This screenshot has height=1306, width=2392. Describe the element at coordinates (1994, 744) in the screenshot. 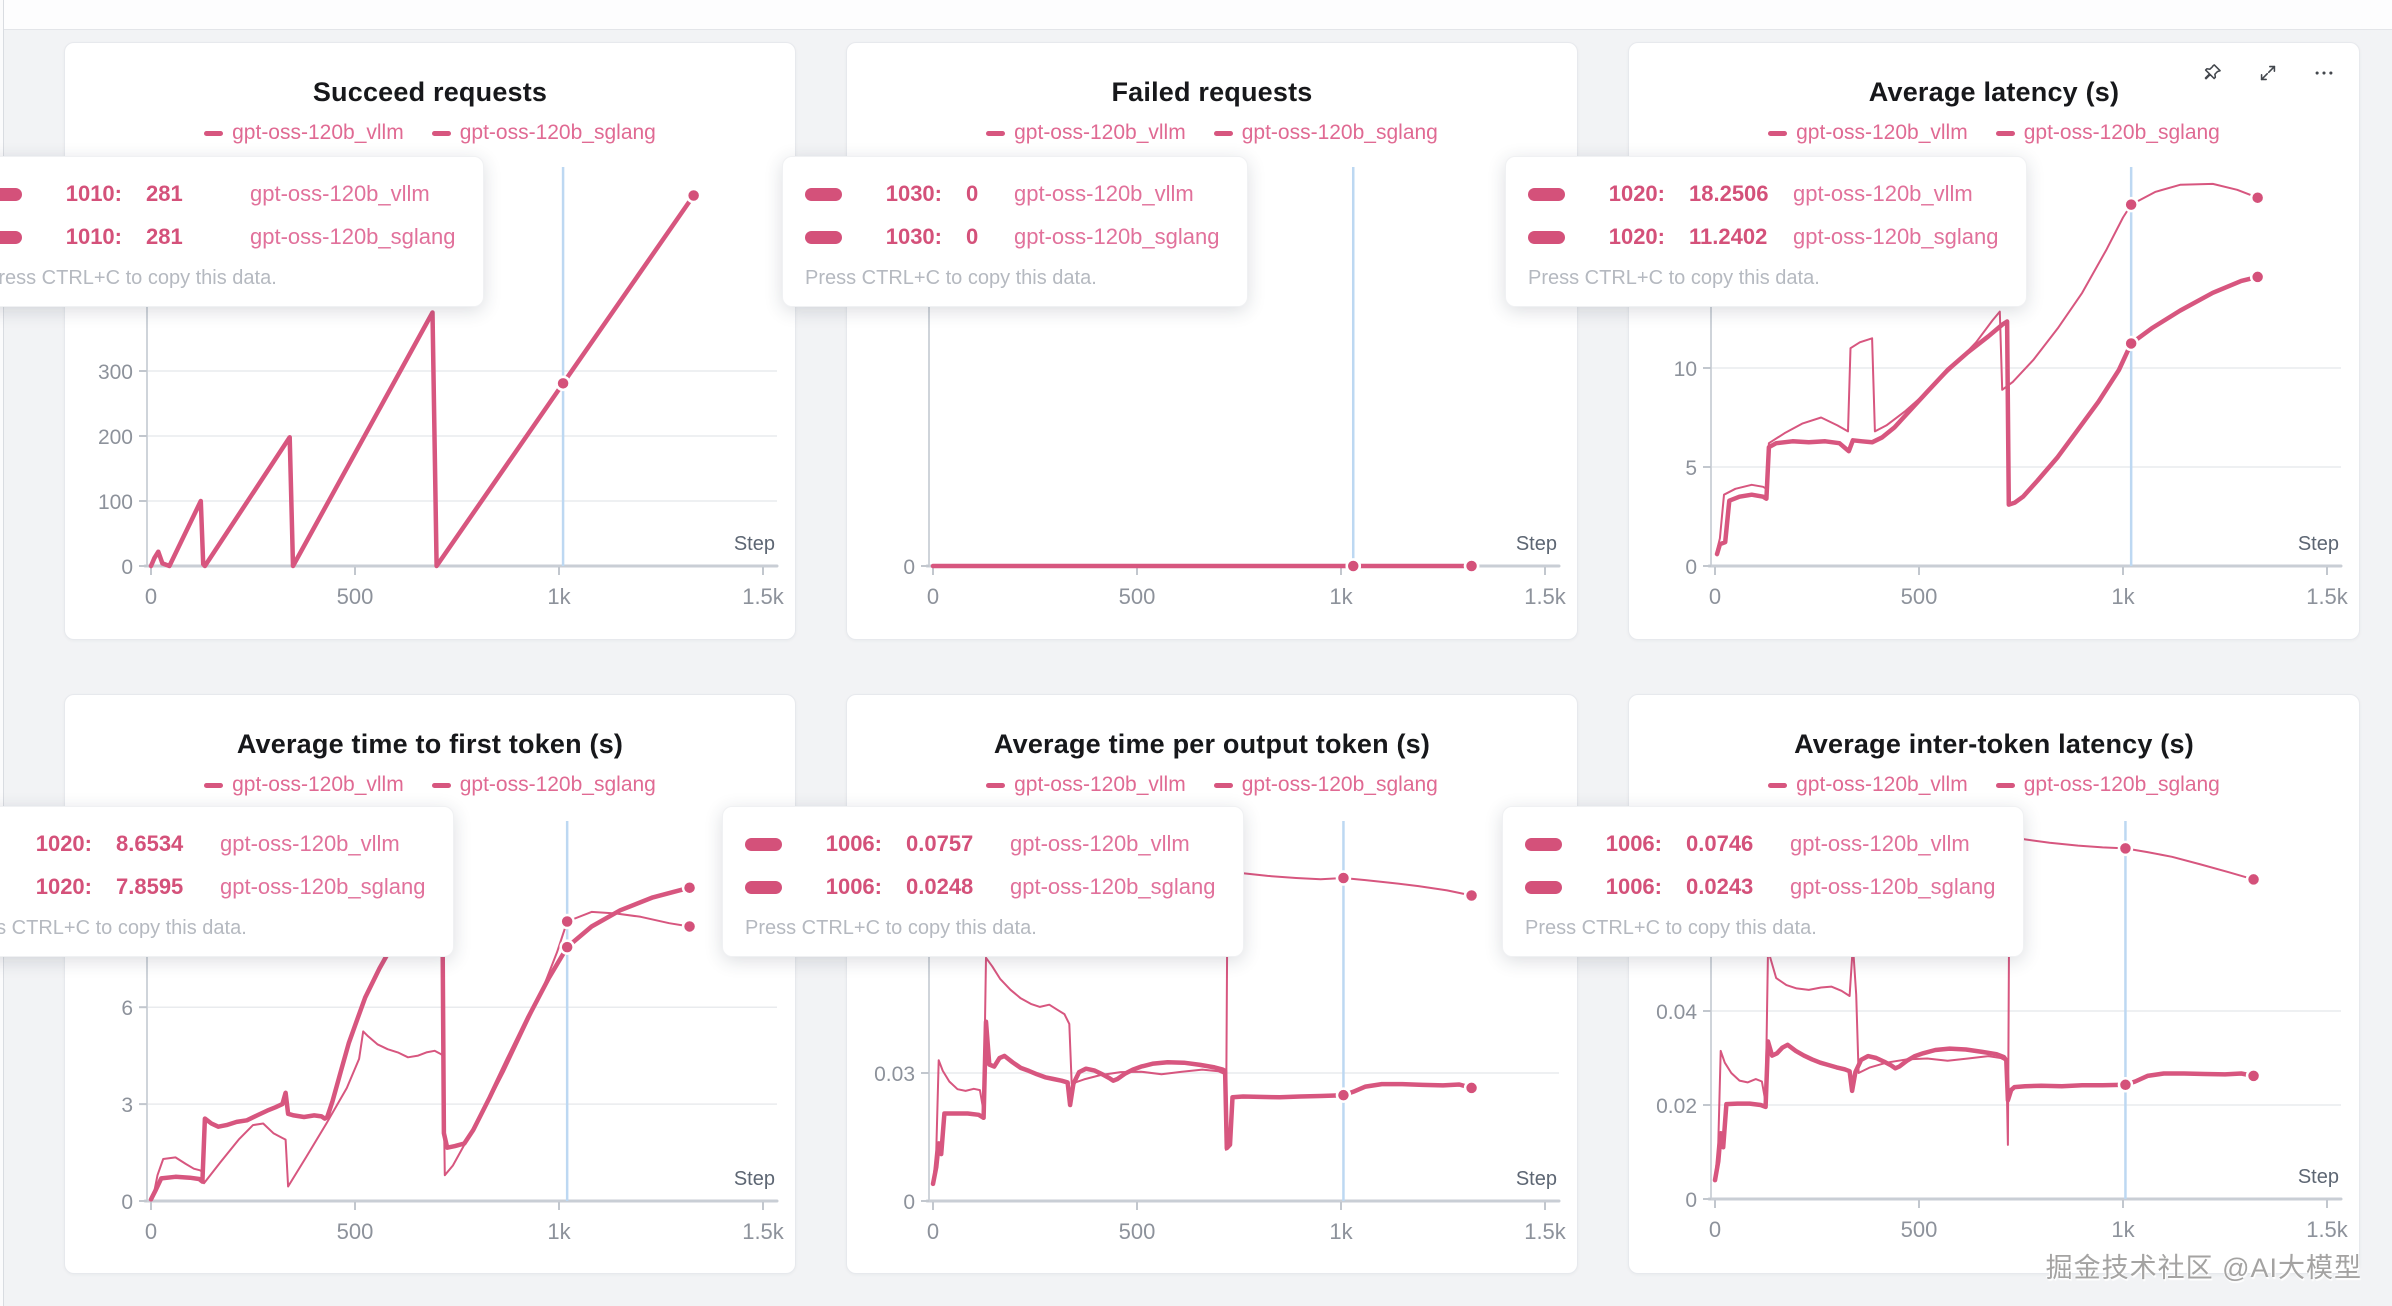

I see `chart-title: Average inter-token latency (s)` at that location.